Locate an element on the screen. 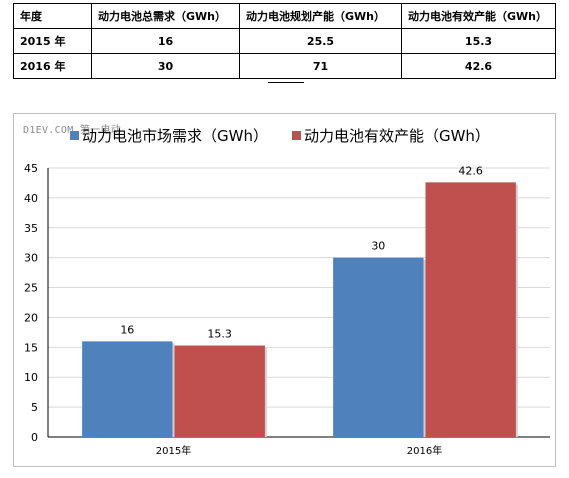 The width and height of the screenshot is (569, 478). y-tick-label: 40 is located at coordinates (31, 198).